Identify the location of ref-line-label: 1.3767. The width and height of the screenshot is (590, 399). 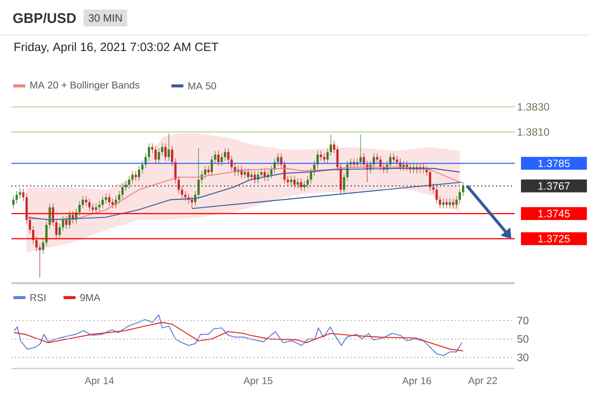
(554, 186).